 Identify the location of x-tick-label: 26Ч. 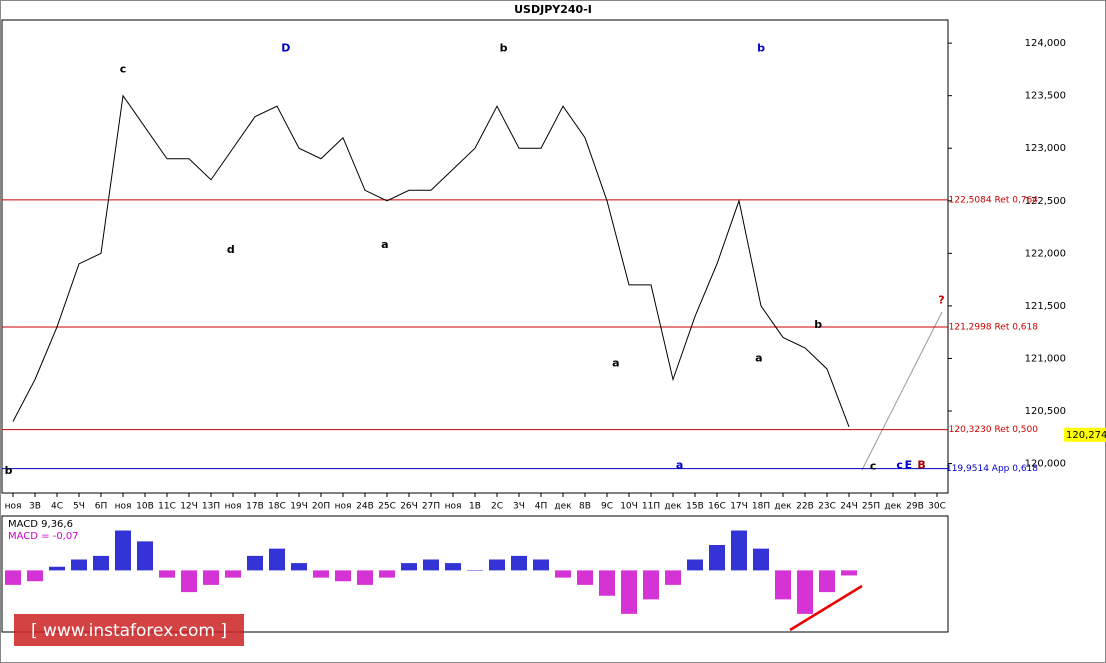
(409, 507).